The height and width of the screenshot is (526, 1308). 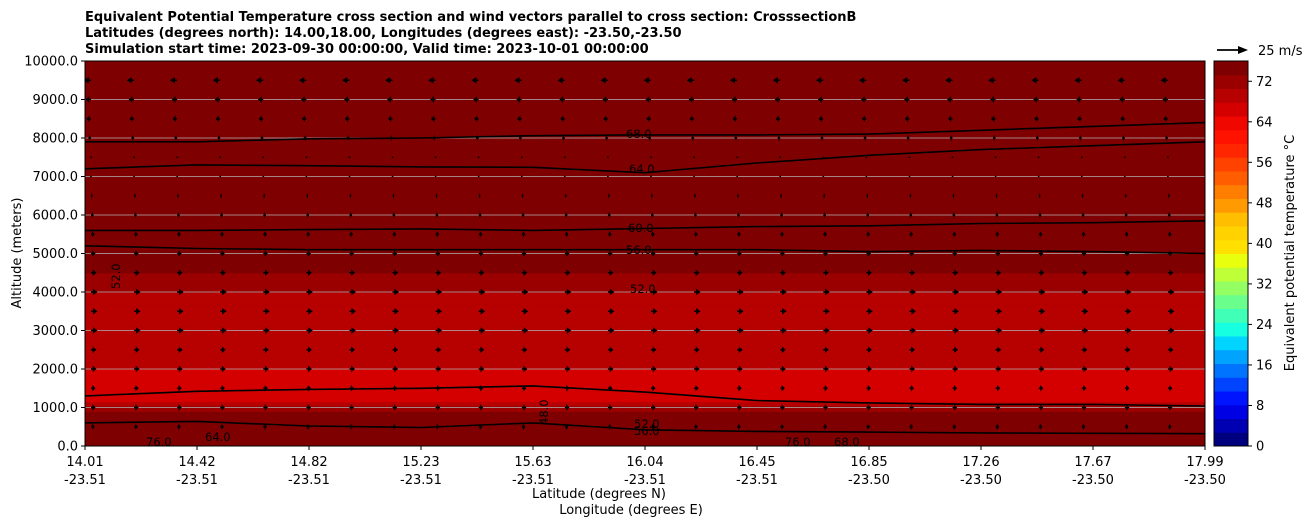 What do you see at coordinates (1264, 284) in the screenshot?
I see `colorbar-tick-label: 32` at bounding box center [1264, 284].